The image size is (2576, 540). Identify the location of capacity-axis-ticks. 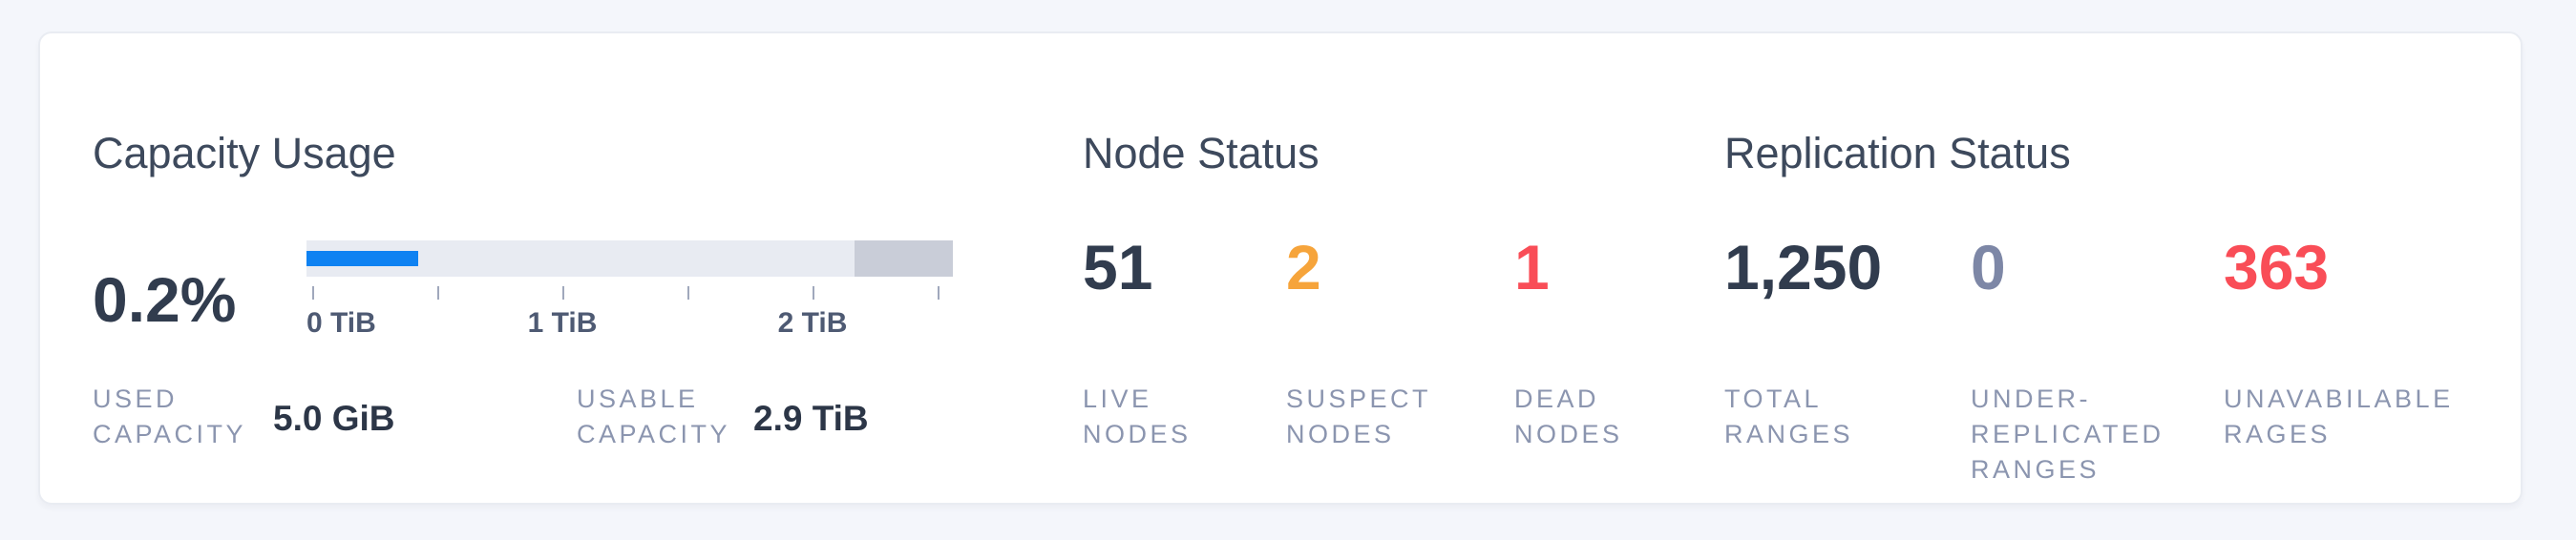
(629, 293).